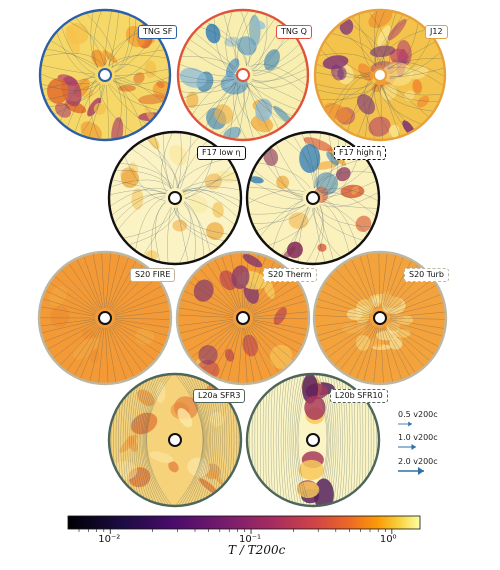 The height and width of the screenshot is (570, 500). What do you see at coordinates (294, 32) in the screenshot?
I see `panel-label-2: TNG Q` at bounding box center [294, 32].